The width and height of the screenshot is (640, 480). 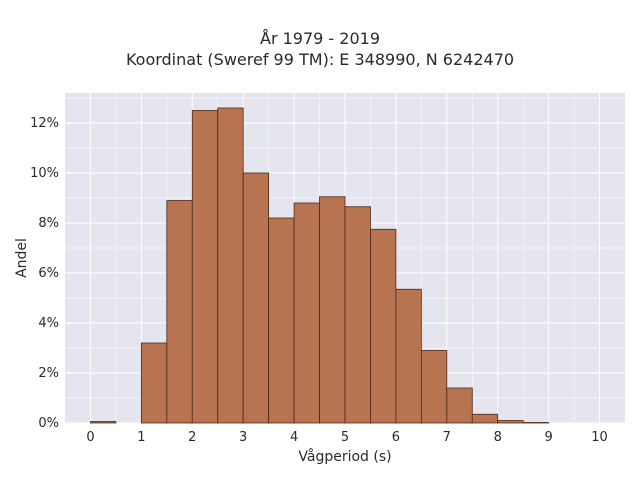 What do you see at coordinates (192, 437) in the screenshot?
I see `x-tick-label: 2` at bounding box center [192, 437].